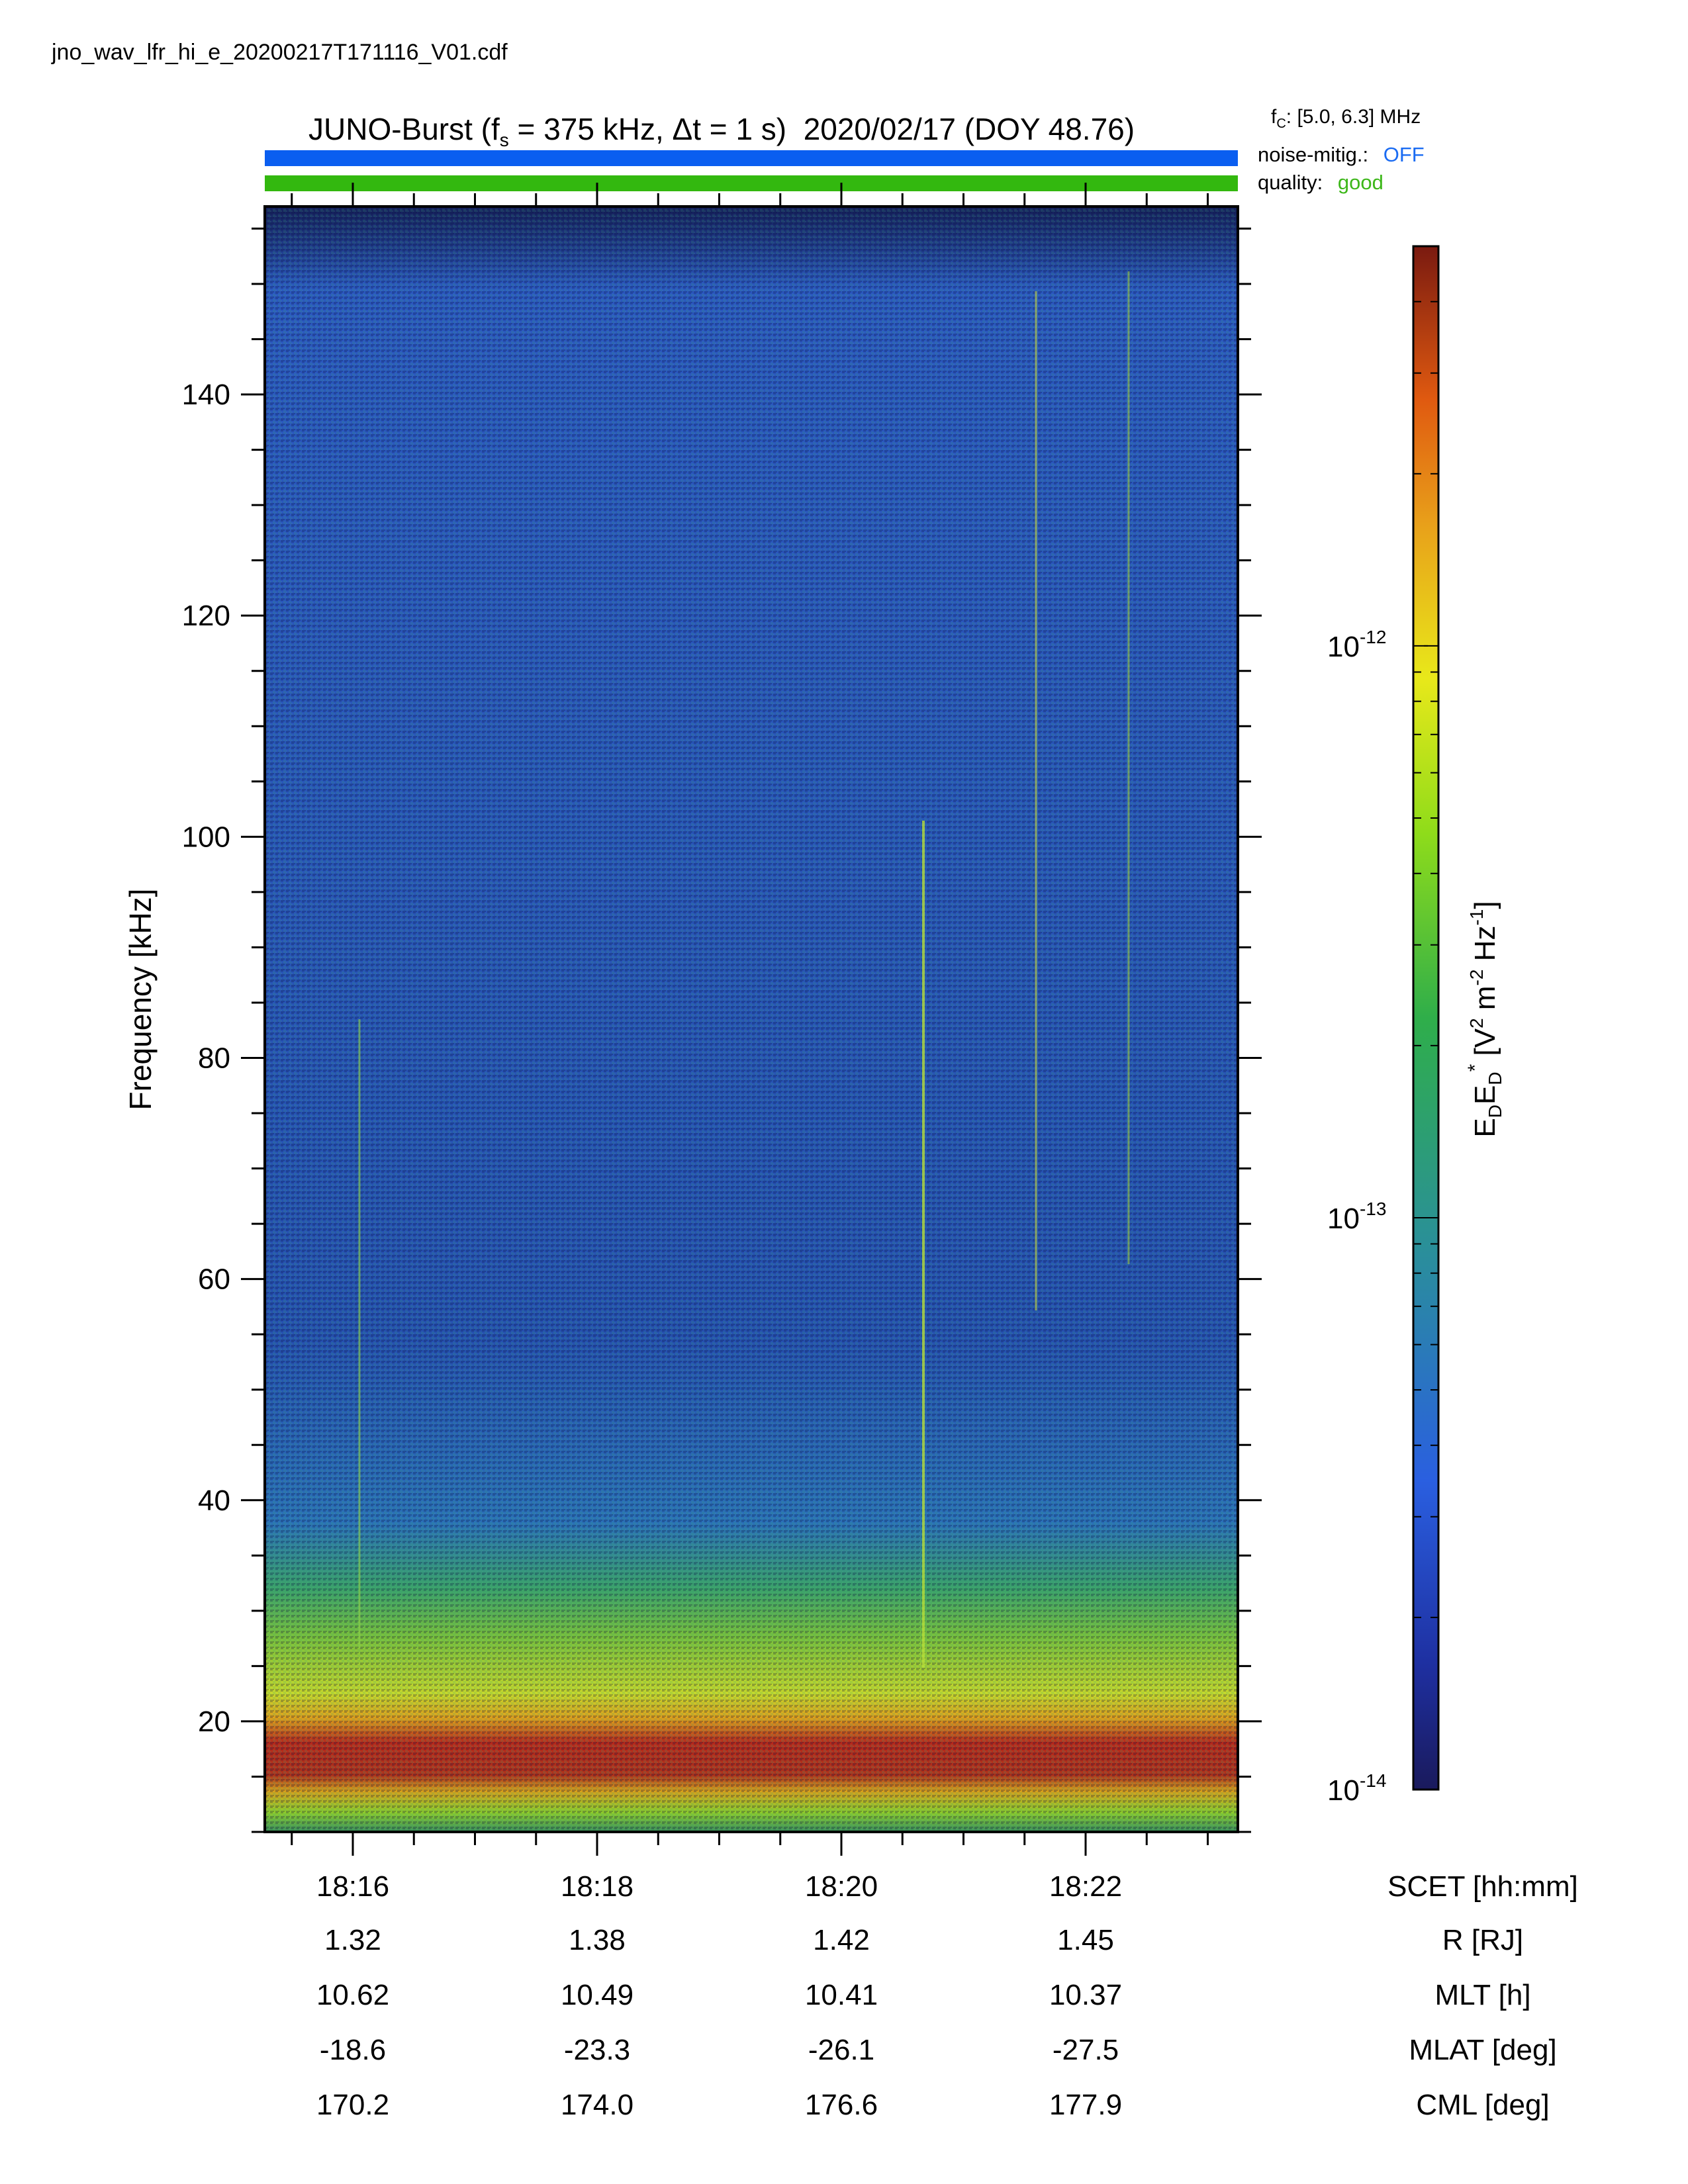 This screenshot has width=1688, height=2184. I want to click on ephemeris-cell: 170.2, so click(353, 2105).